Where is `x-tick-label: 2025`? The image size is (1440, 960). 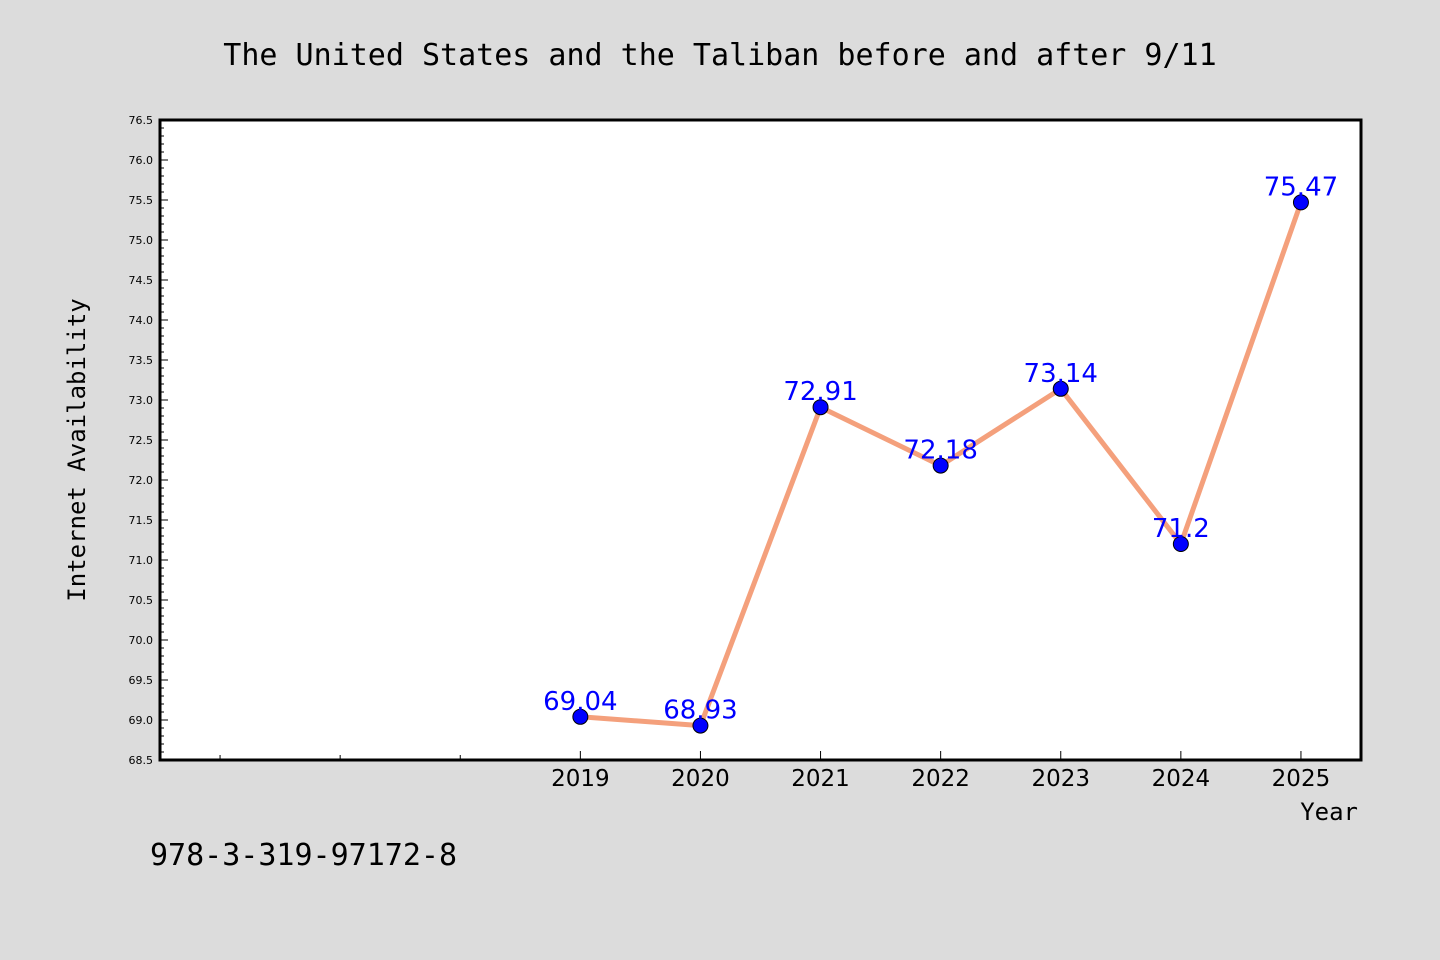
x-tick-label: 2025 is located at coordinates (1301, 779).